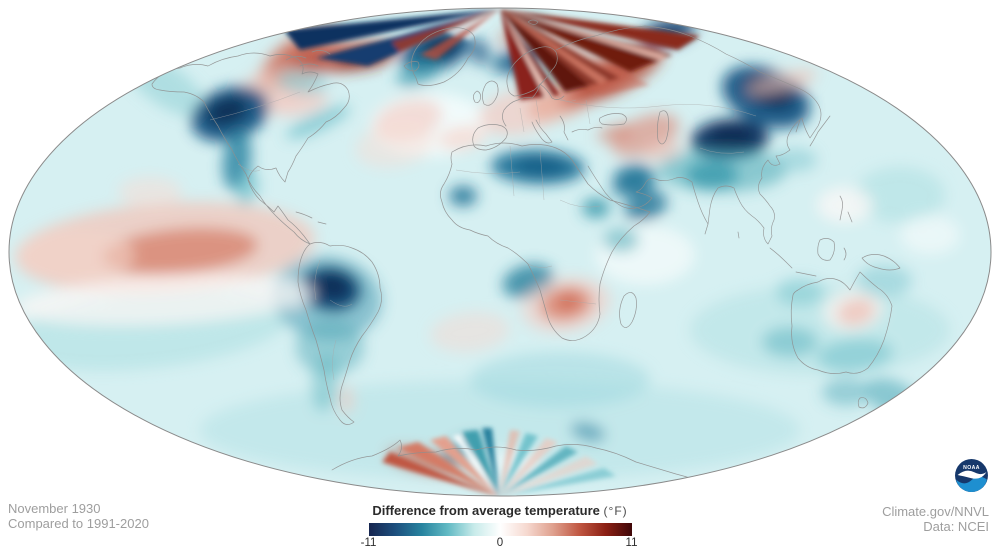  What do you see at coordinates (935, 511) in the screenshot?
I see `credit-source: Climate.gov/NNVL` at bounding box center [935, 511].